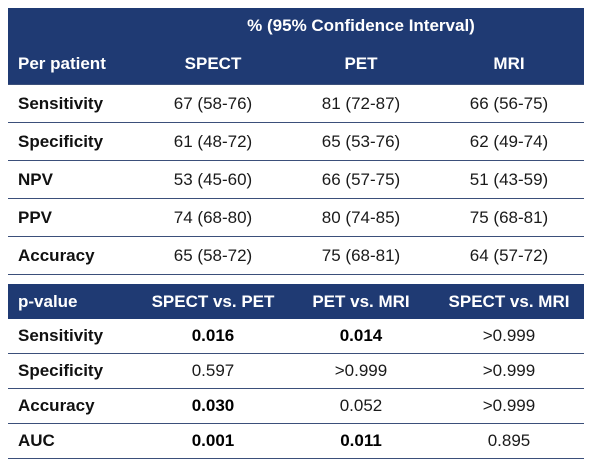 The width and height of the screenshot is (592, 468). Describe the element at coordinates (361, 336) in the screenshot. I see `cell-value: 0.014` at that location.